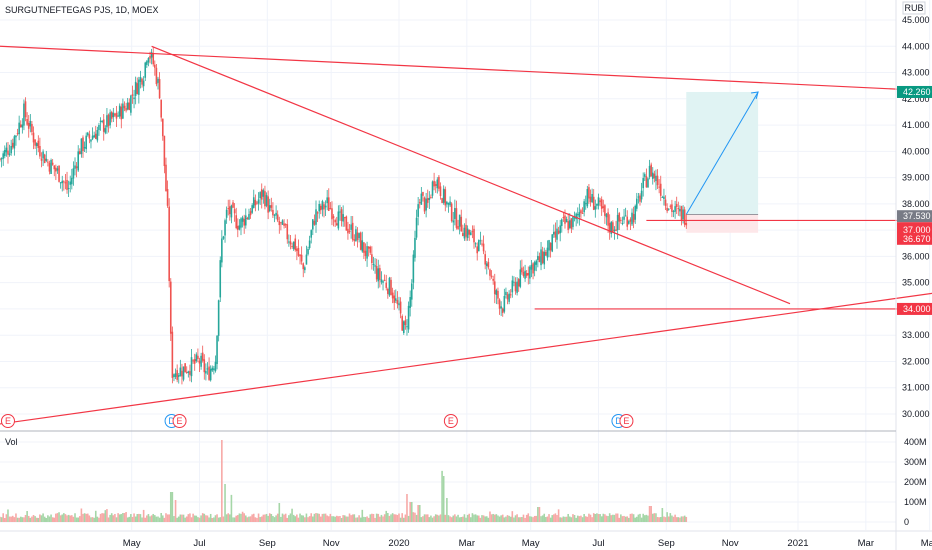  Describe the element at coordinates (531, 543) in the screenshot. I see `time-tick-label: May` at that location.